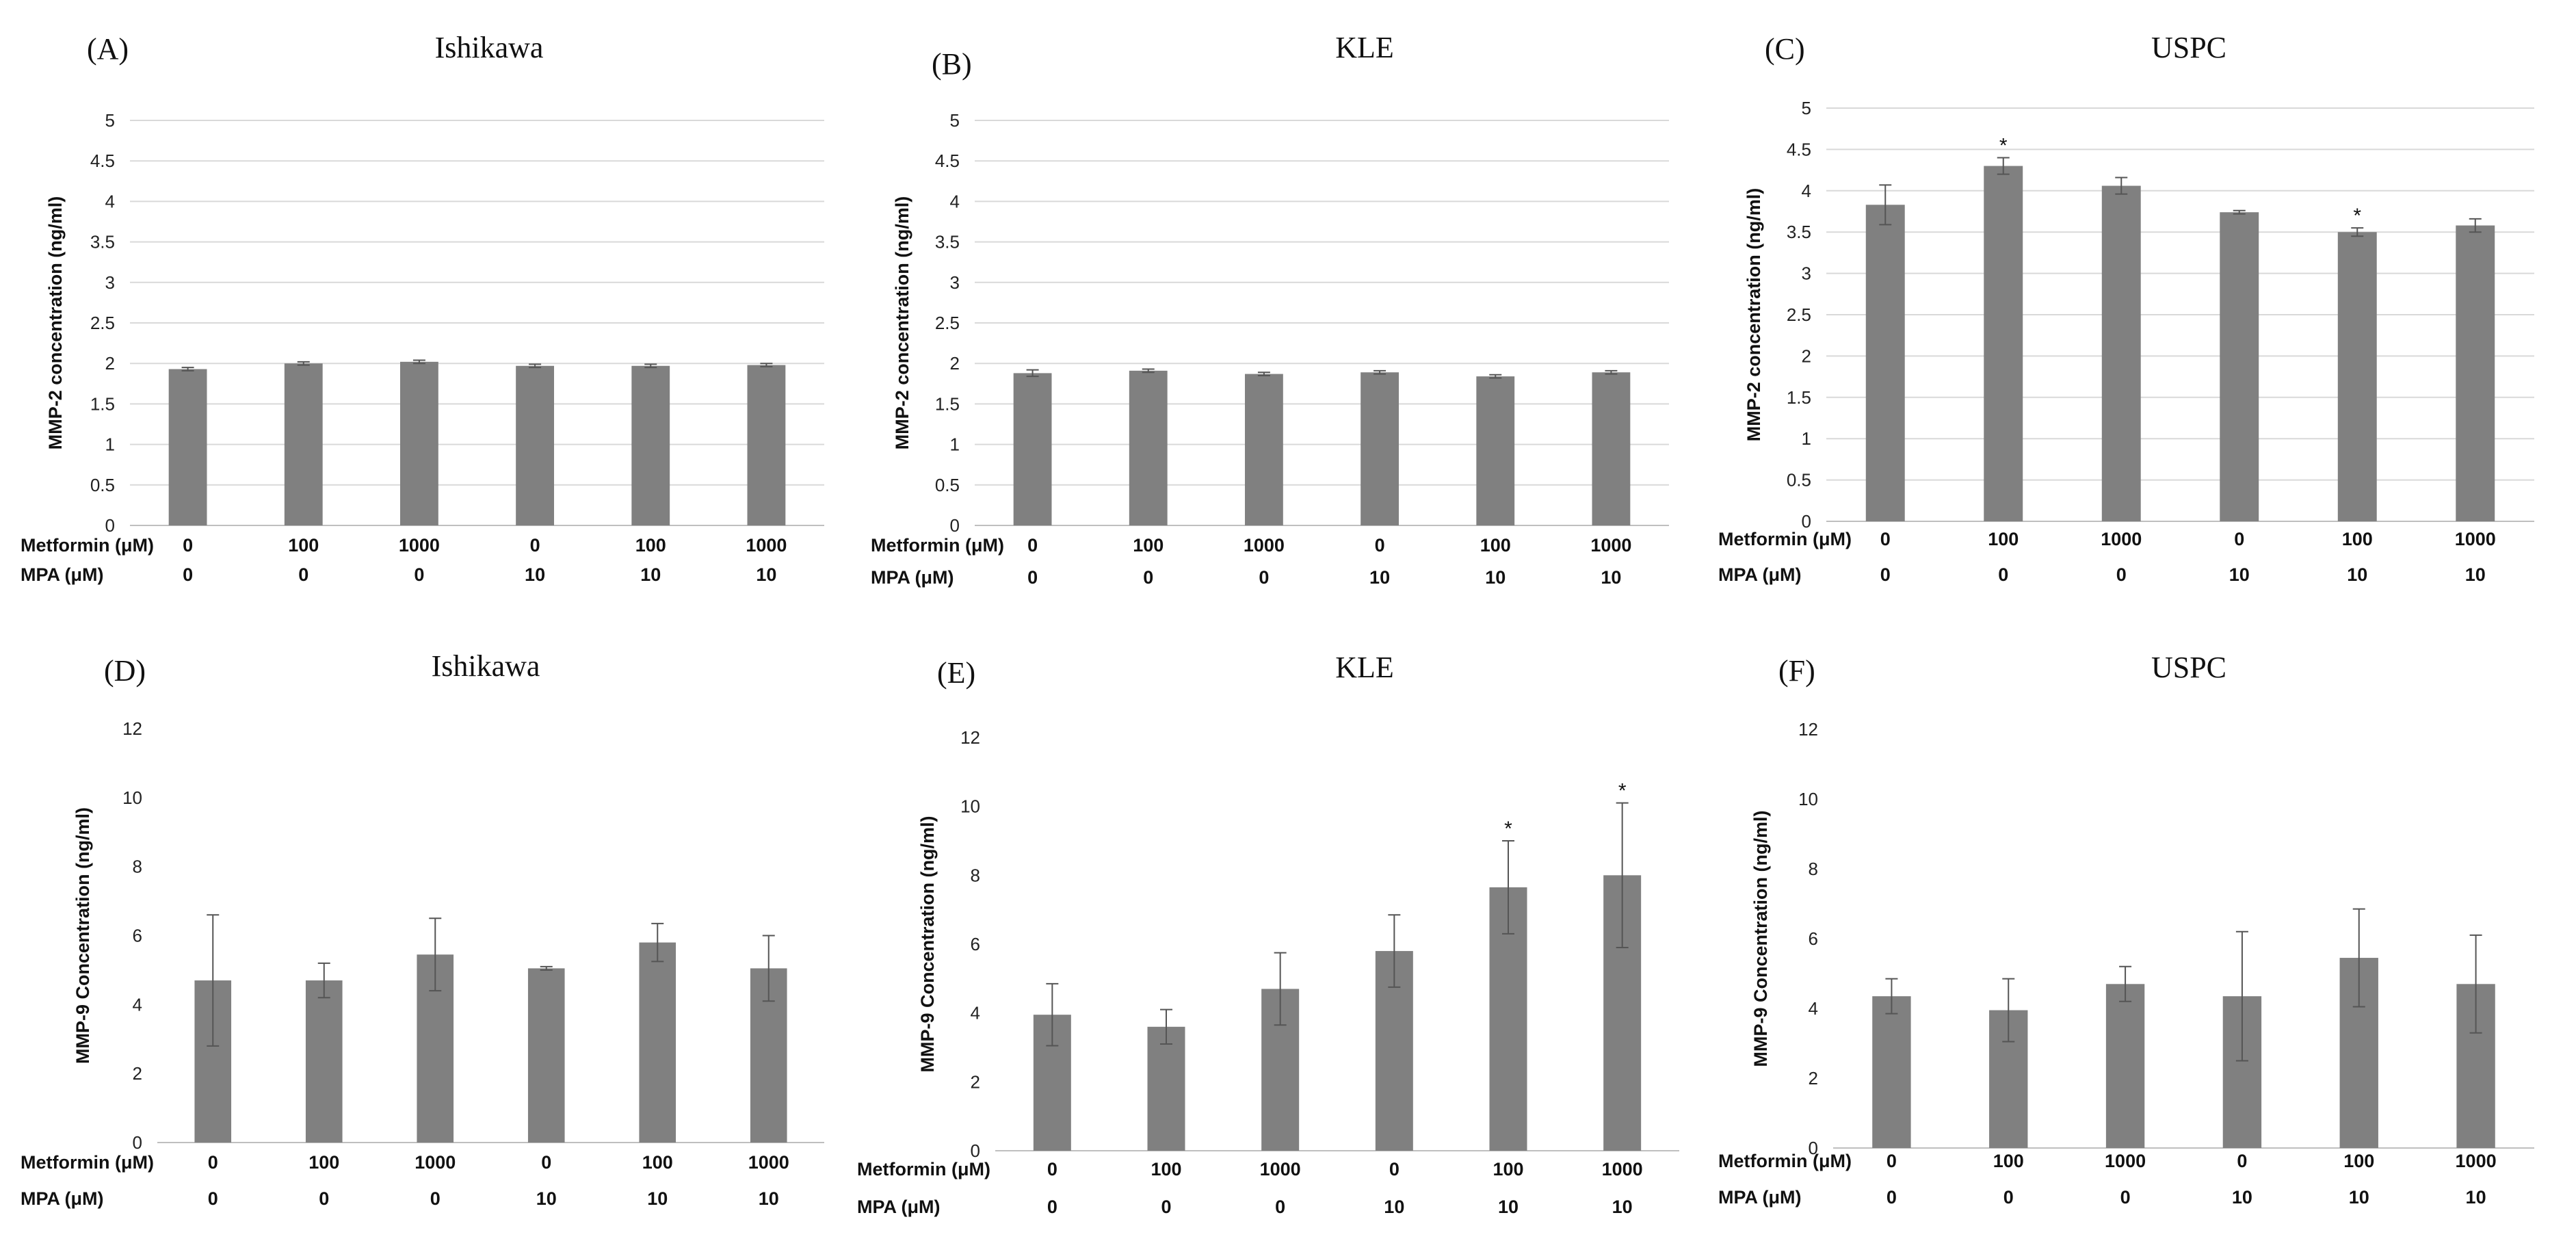  Describe the element at coordinates (947, 485) in the screenshot. I see `y-tick-label: 0.5` at that location.